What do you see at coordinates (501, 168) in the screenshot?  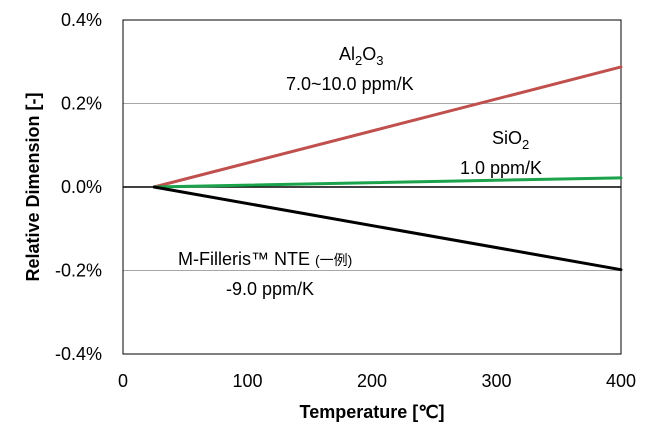 I see `sio2-cte-value: 1.0 ppm/K` at bounding box center [501, 168].